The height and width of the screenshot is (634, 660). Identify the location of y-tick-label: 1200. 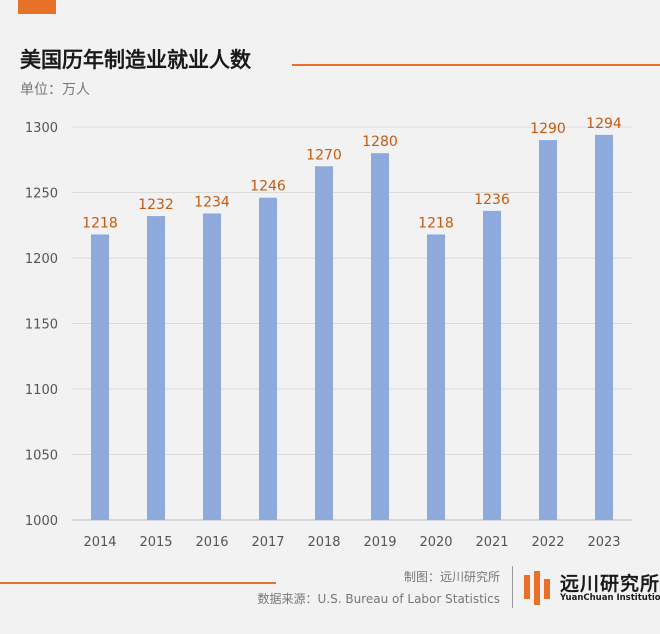
(41, 259).